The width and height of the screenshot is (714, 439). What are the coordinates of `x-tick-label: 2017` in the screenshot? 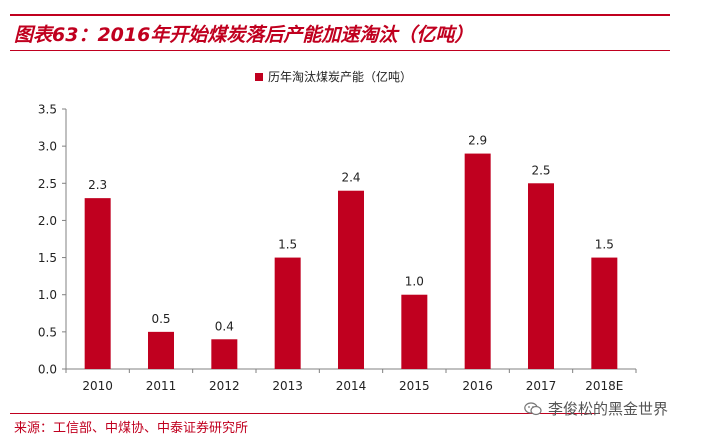 It's located at (541, 386).